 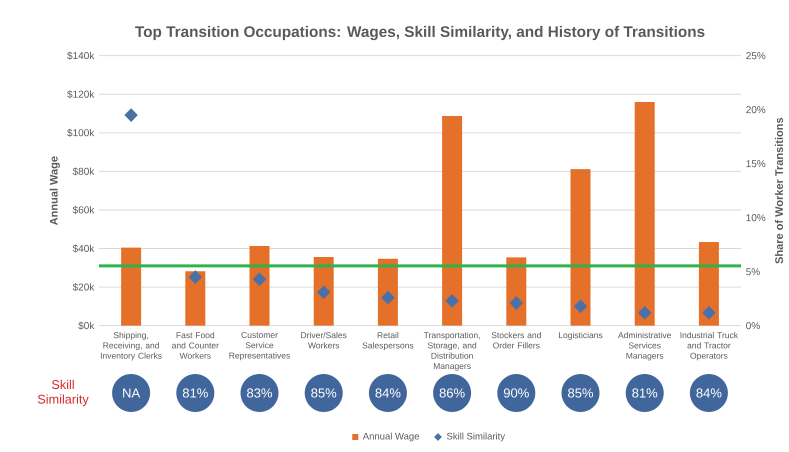 What do you see at coordinates (756, 164) in the screenshot?
I see `y2-tick-label: 15%` at bounding box center [756, 164].